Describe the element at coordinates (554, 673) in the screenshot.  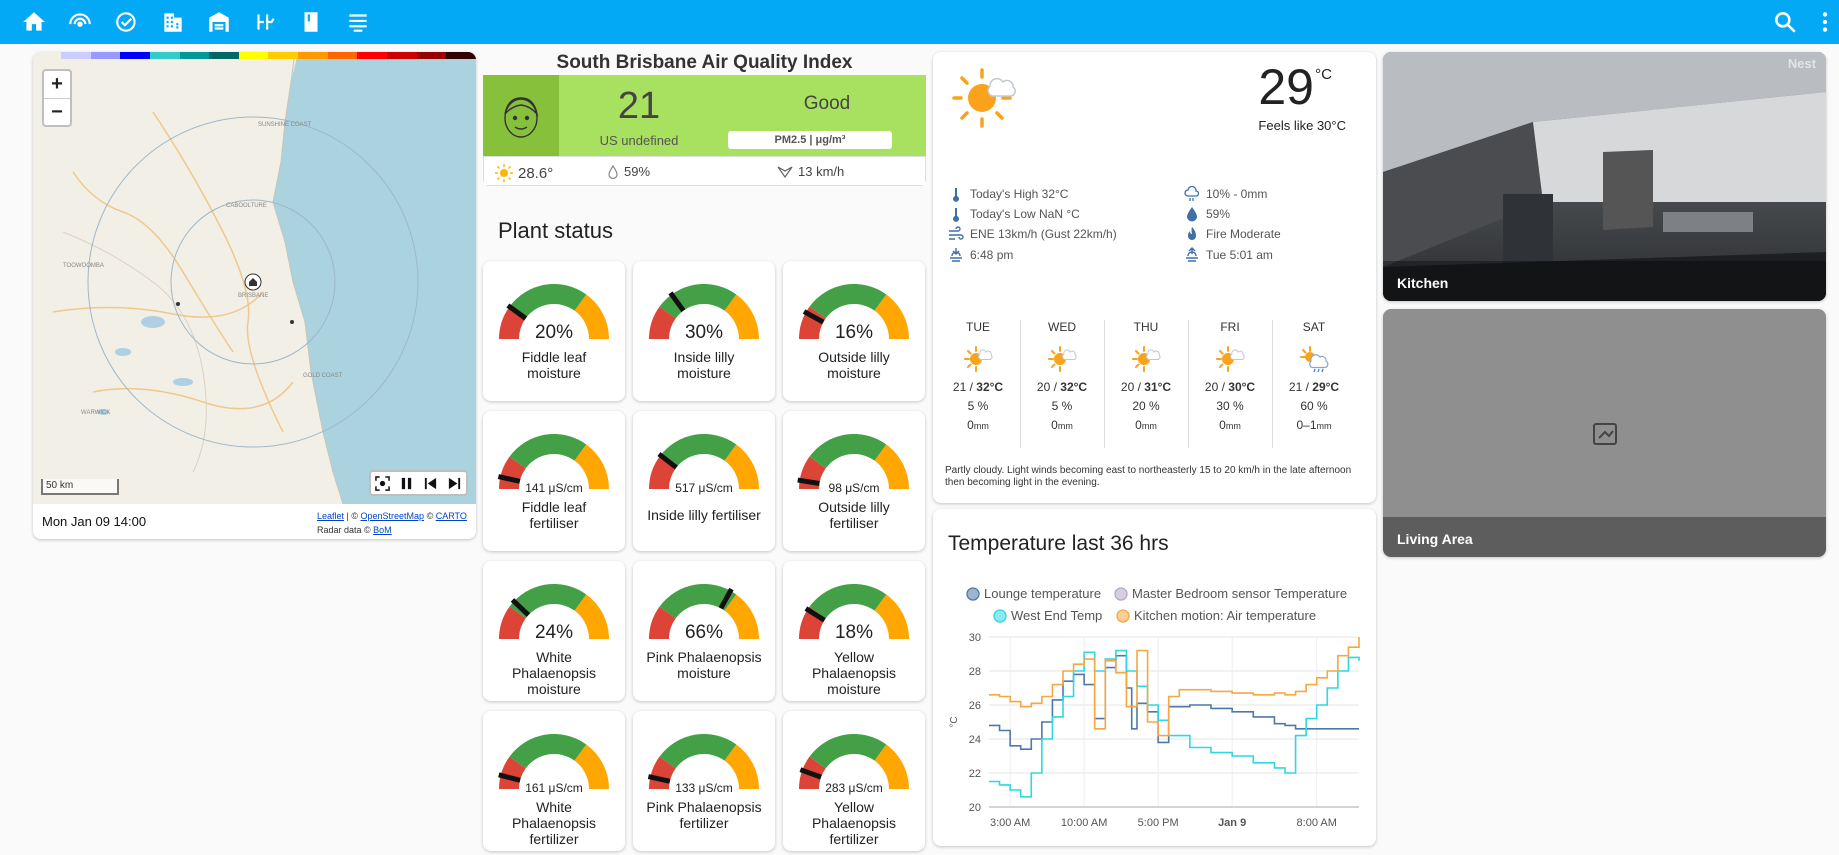
I see `gauge-label-line: Phalaenopsis` at that location.